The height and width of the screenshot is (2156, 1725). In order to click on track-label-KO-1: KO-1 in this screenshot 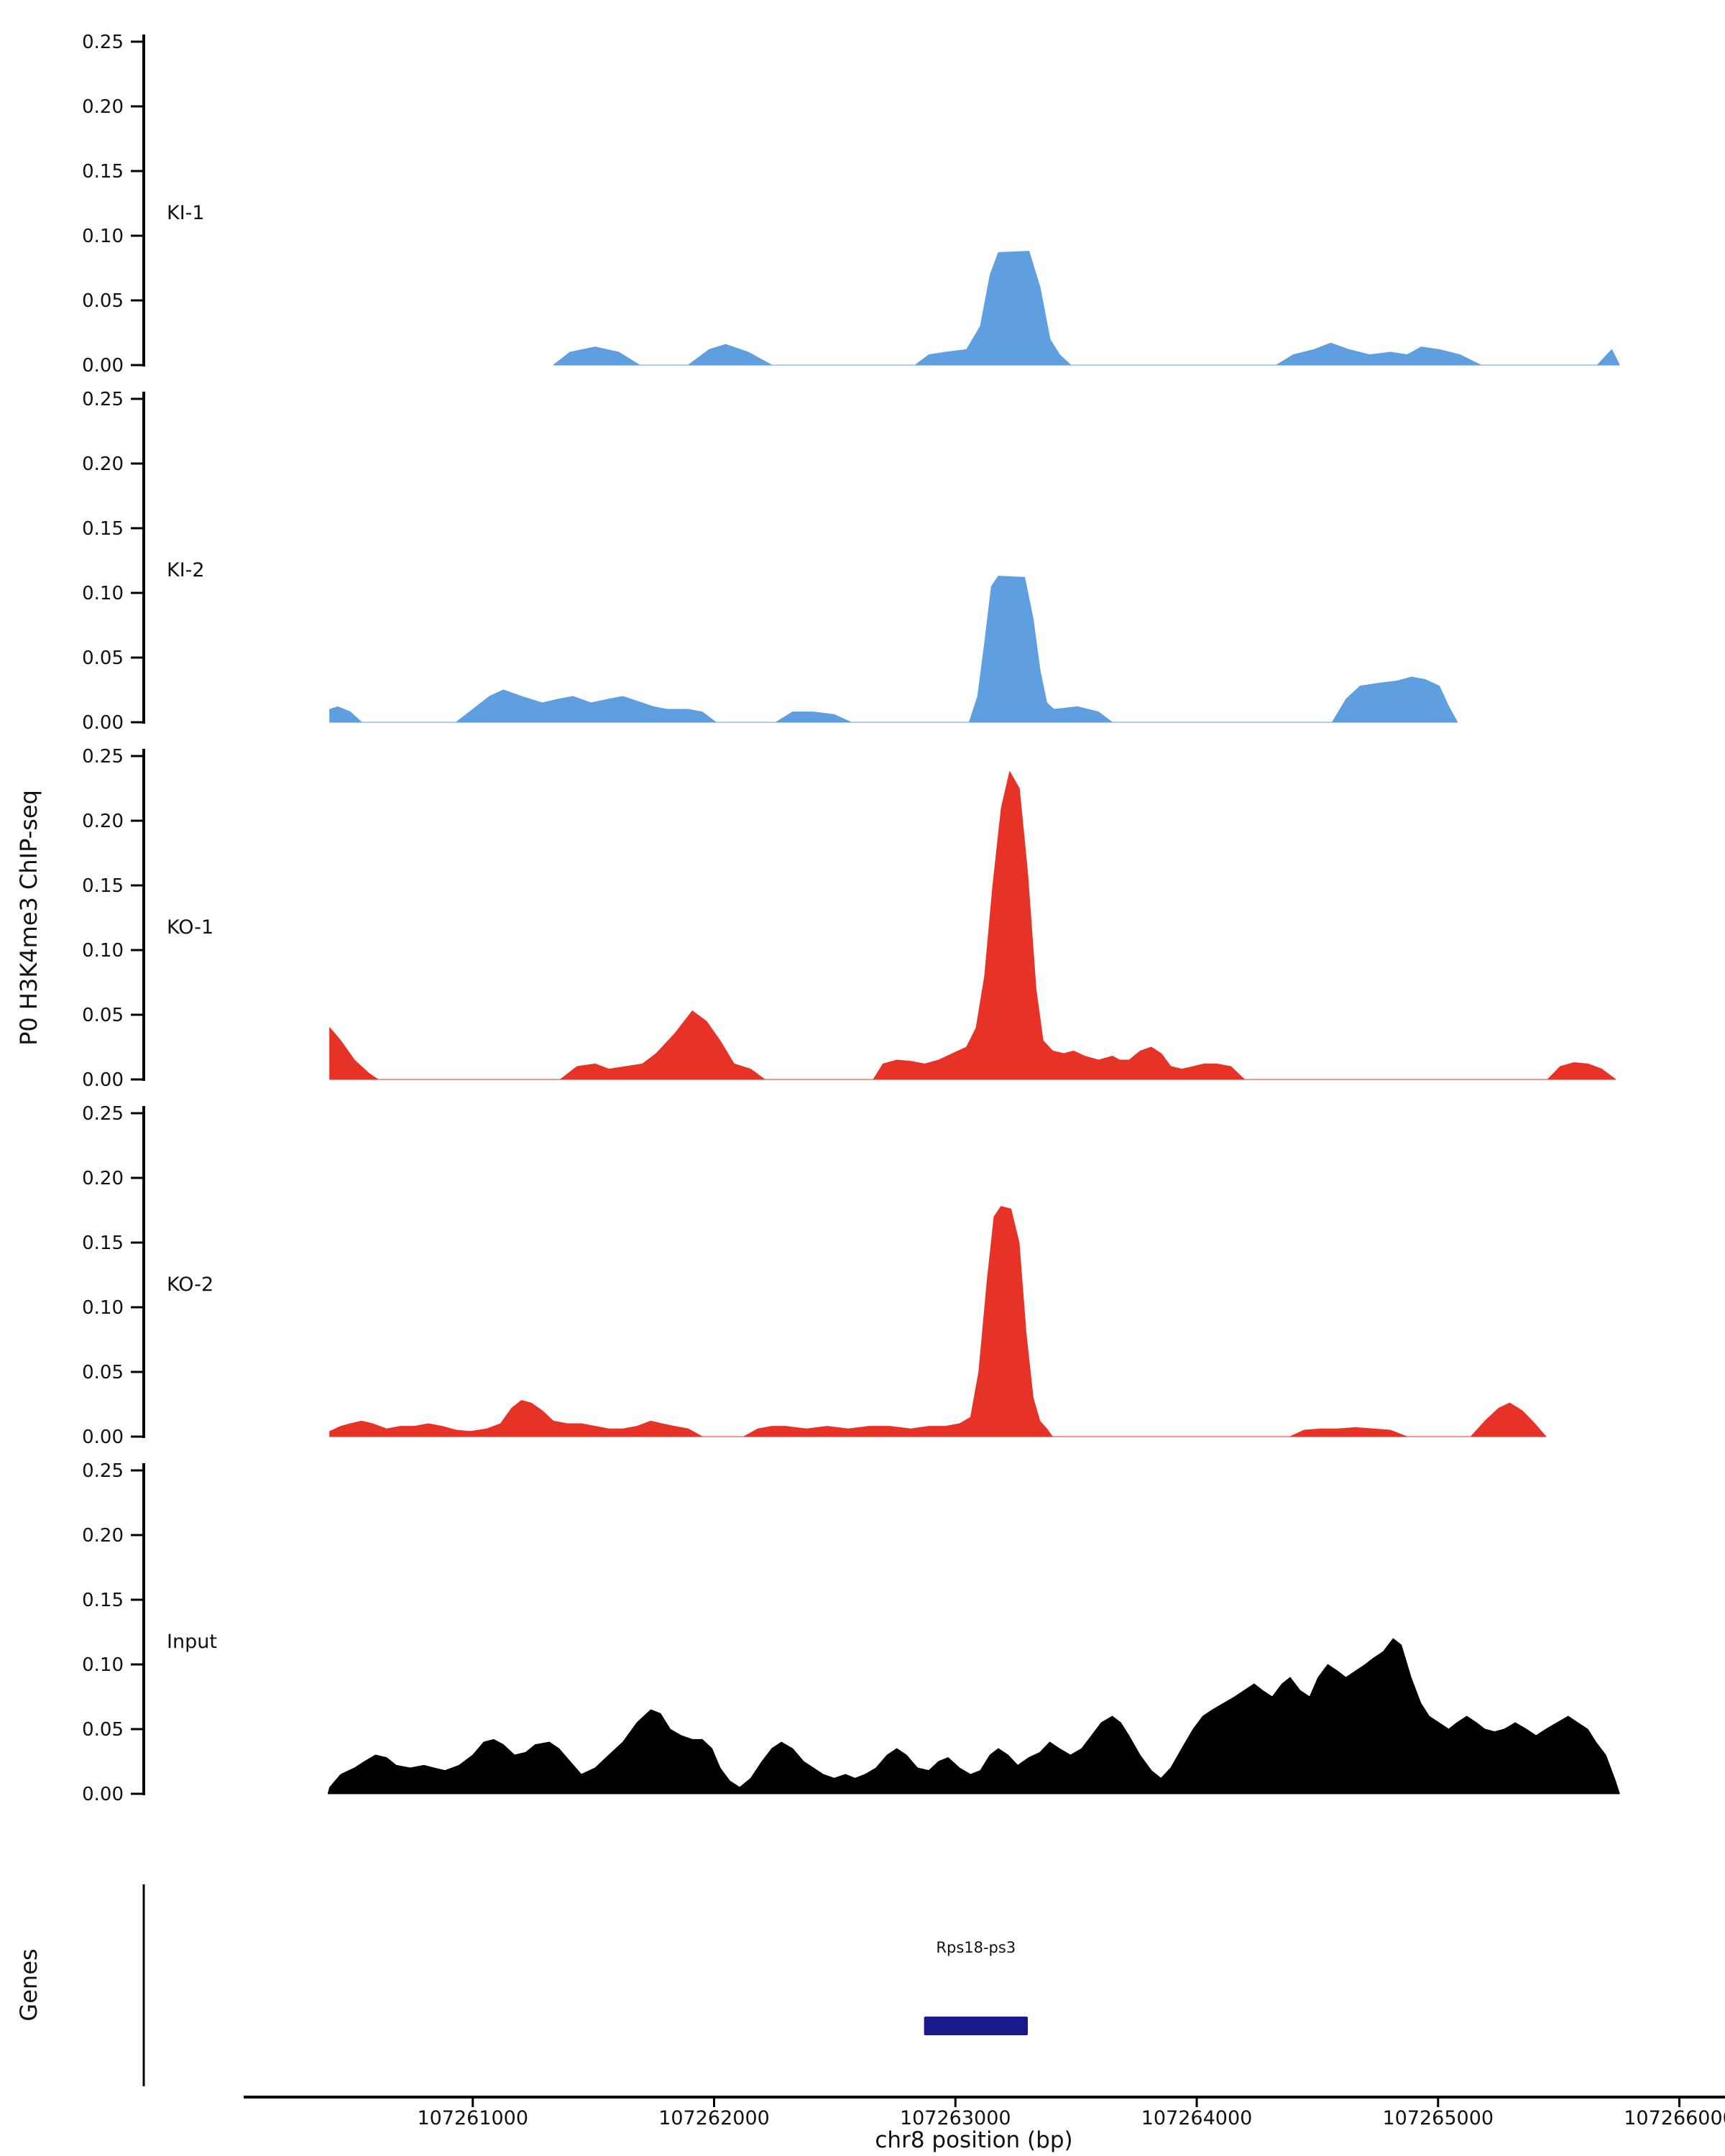, I will do `click(190, 927)`.